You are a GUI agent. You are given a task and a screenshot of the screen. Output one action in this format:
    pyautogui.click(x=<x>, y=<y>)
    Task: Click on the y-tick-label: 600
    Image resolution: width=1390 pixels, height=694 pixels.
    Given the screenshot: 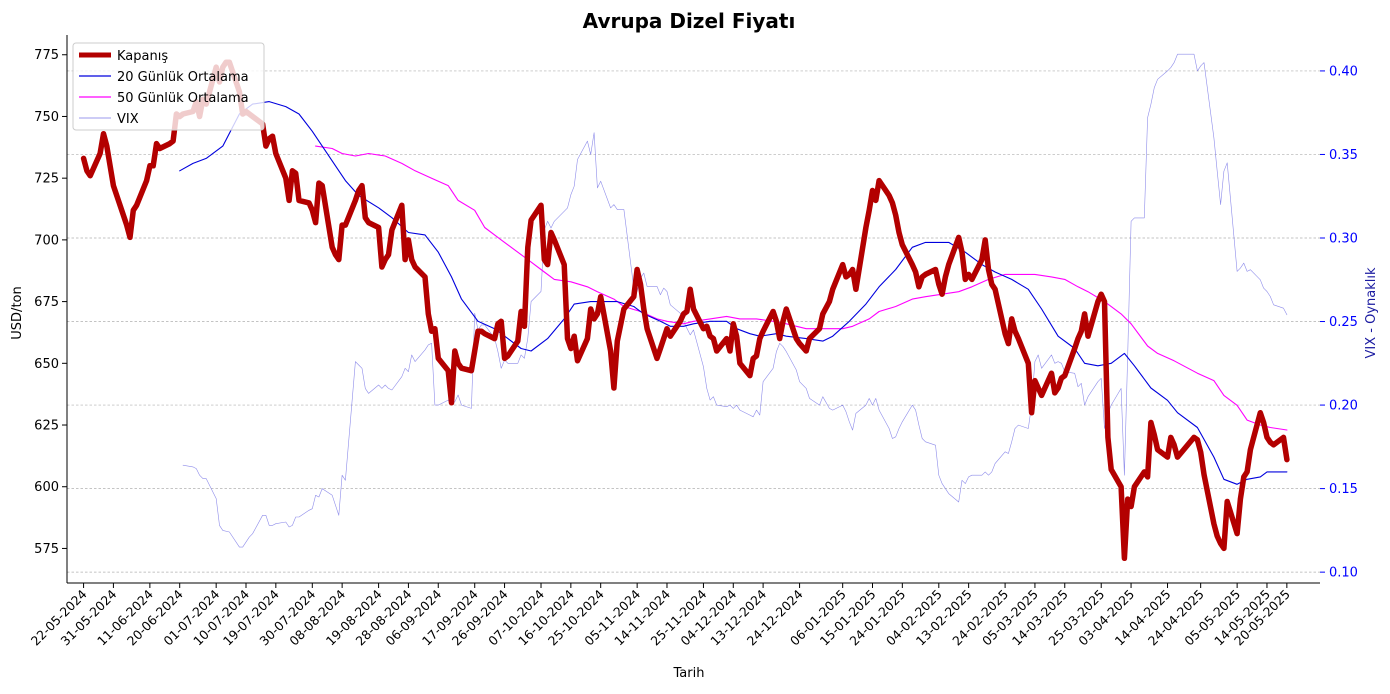 What is the action you would take?
    pyautogui.click(x=46, y=487)
    